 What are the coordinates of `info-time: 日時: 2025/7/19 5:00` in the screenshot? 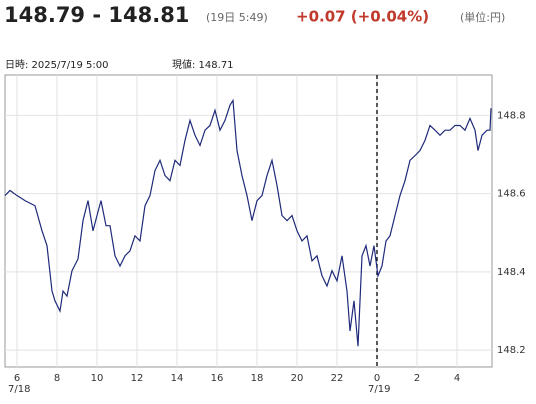 It's located at (56, 65).